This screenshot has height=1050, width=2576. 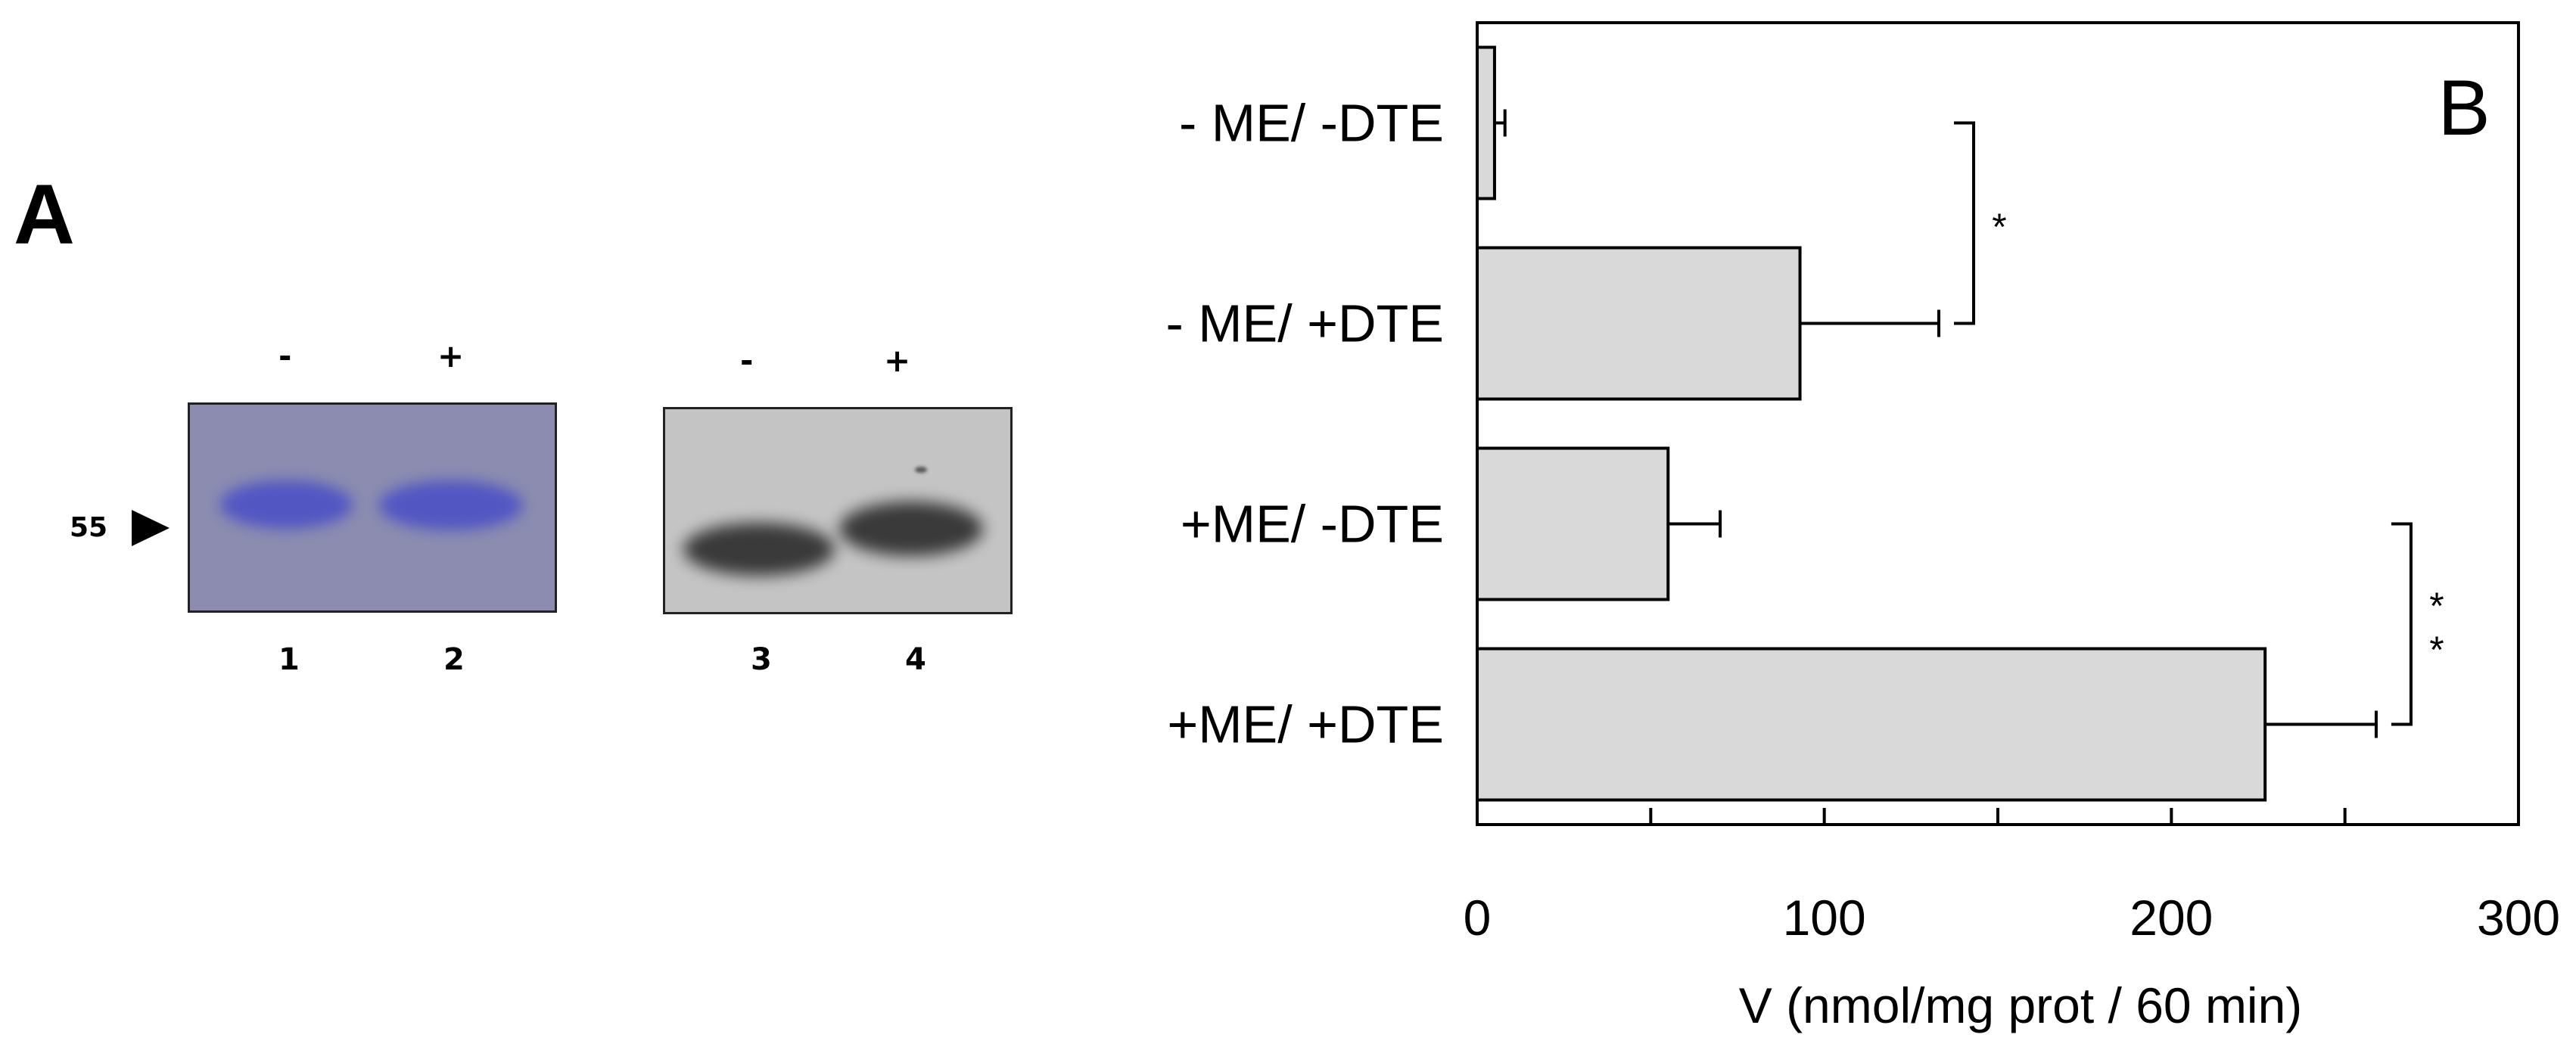 What do you see at coordinates (838, 510) in the screenshot?
I see `western-blot-image` at bounding box center [838, 510].